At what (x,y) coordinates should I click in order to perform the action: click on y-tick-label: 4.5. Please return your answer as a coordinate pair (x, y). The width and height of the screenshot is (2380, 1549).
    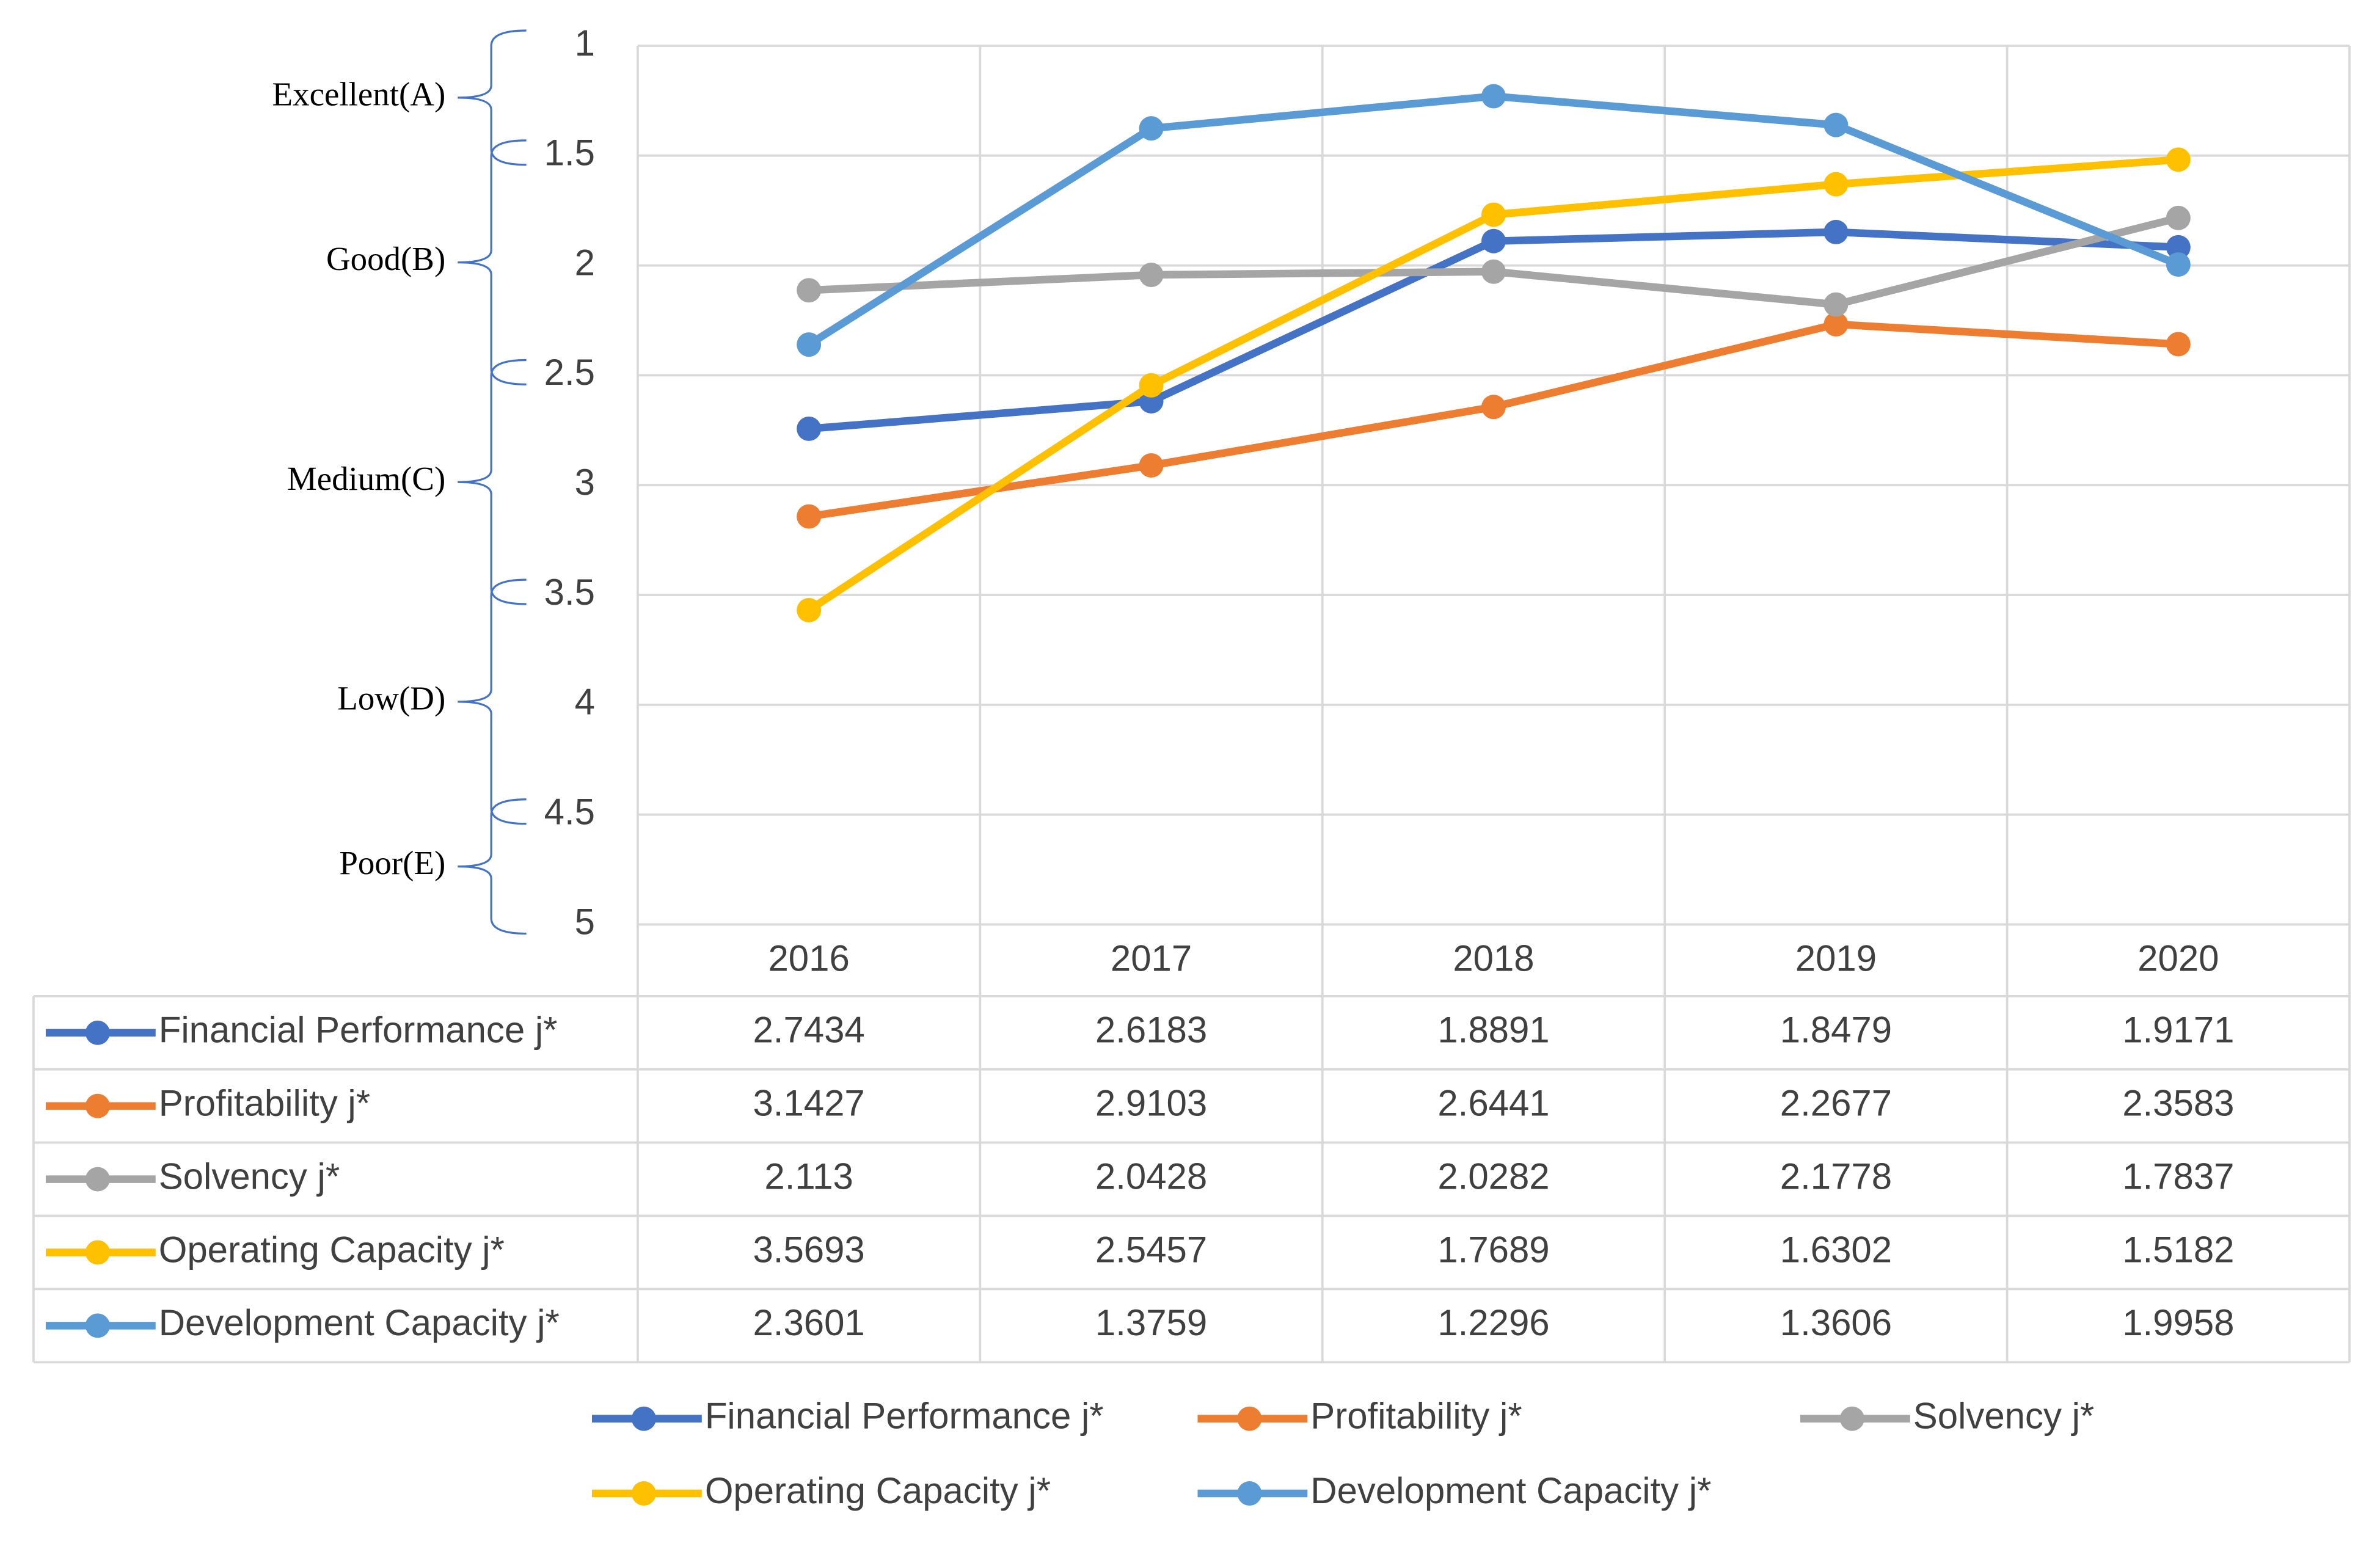
    Looking at the image, I should click on (569, 812).